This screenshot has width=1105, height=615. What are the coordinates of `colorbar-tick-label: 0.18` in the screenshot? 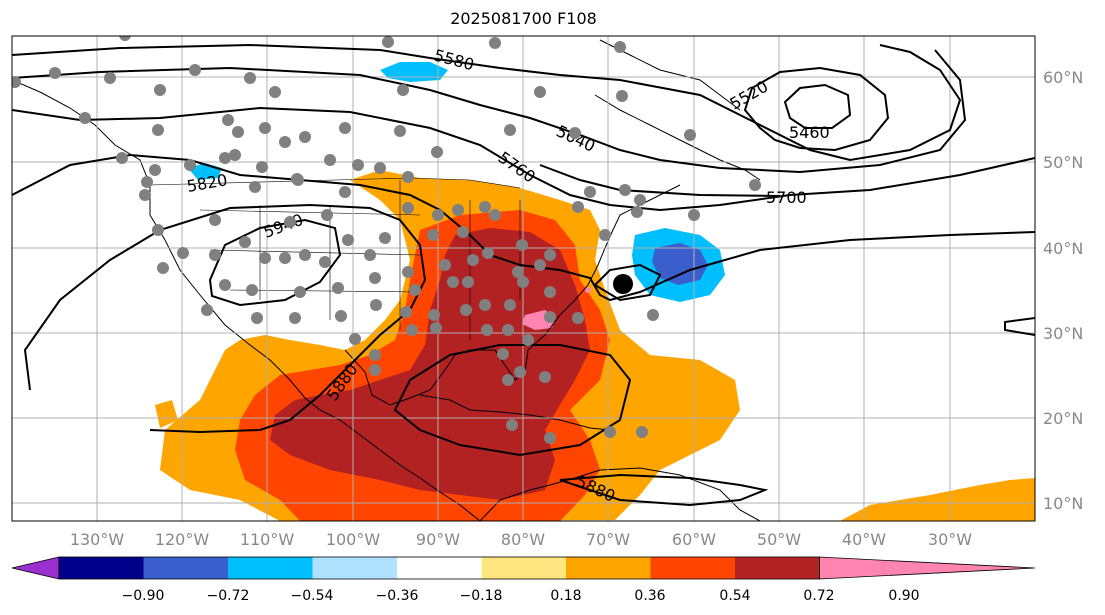 It's located at (565, 596).